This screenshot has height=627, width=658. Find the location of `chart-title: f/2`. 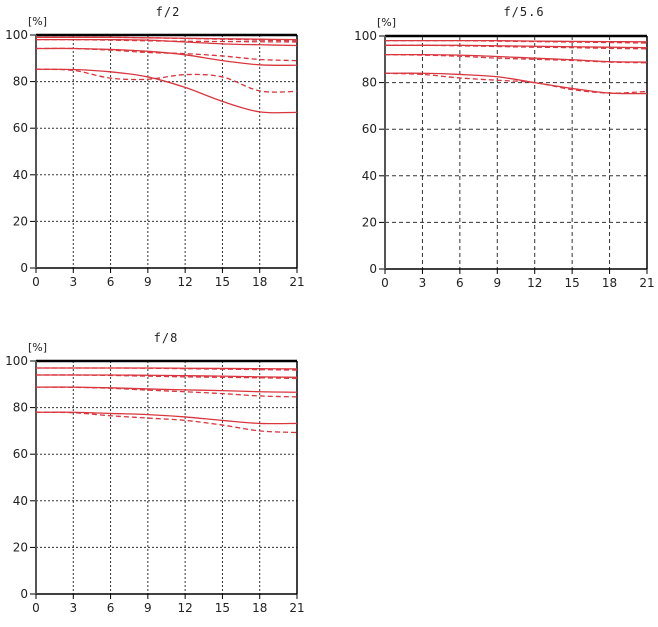

chart-title: f/2 is located at coordinates (168, 12).